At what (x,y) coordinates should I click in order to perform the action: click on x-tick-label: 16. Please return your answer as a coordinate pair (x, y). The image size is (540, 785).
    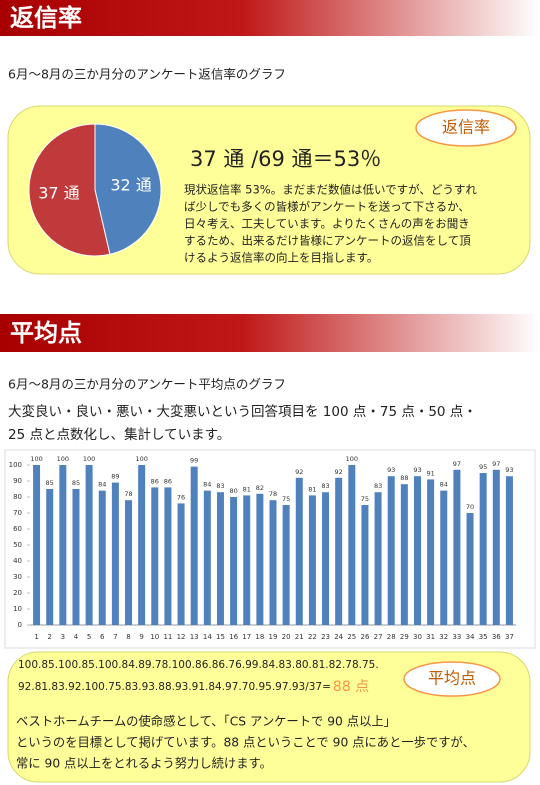
    Looking at the image, I should click on (233, 637).